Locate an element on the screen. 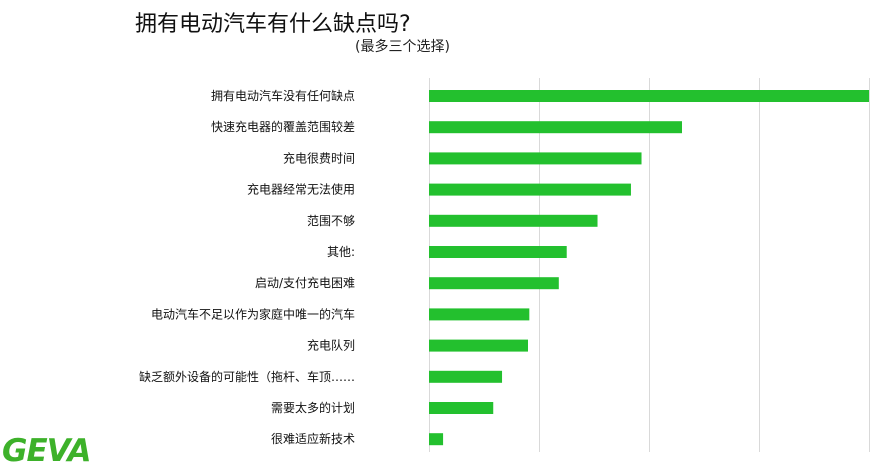  category-label: 充电很费时间 is located at coordinates (319, 157).